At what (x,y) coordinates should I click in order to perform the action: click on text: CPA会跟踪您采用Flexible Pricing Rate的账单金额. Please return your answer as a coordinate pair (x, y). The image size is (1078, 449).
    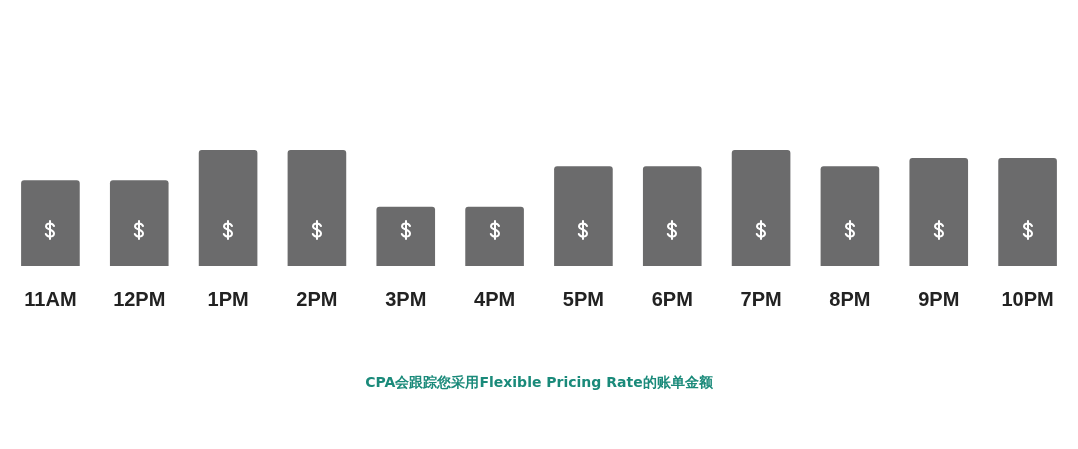
    Looking at the image, I should click on (539, 383).